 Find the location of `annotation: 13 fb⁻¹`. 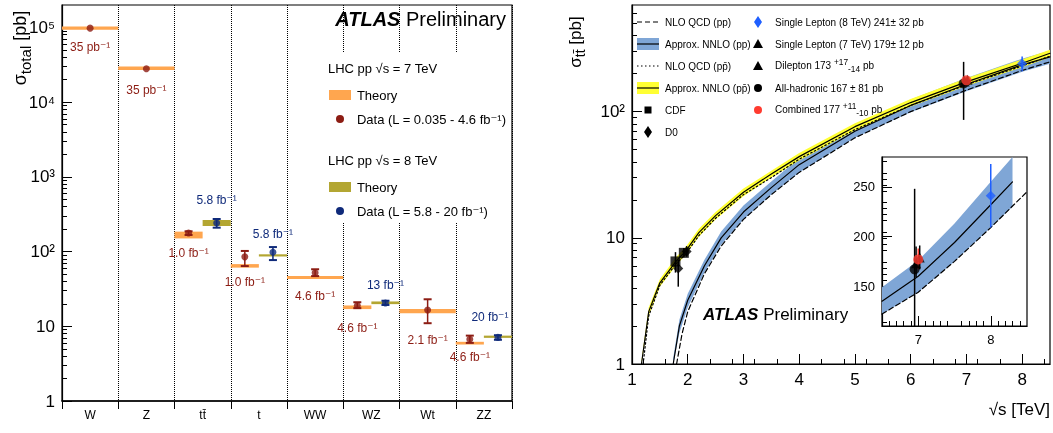

annotation: 13 fb⁻¹ is located at coordinates (385, 285).